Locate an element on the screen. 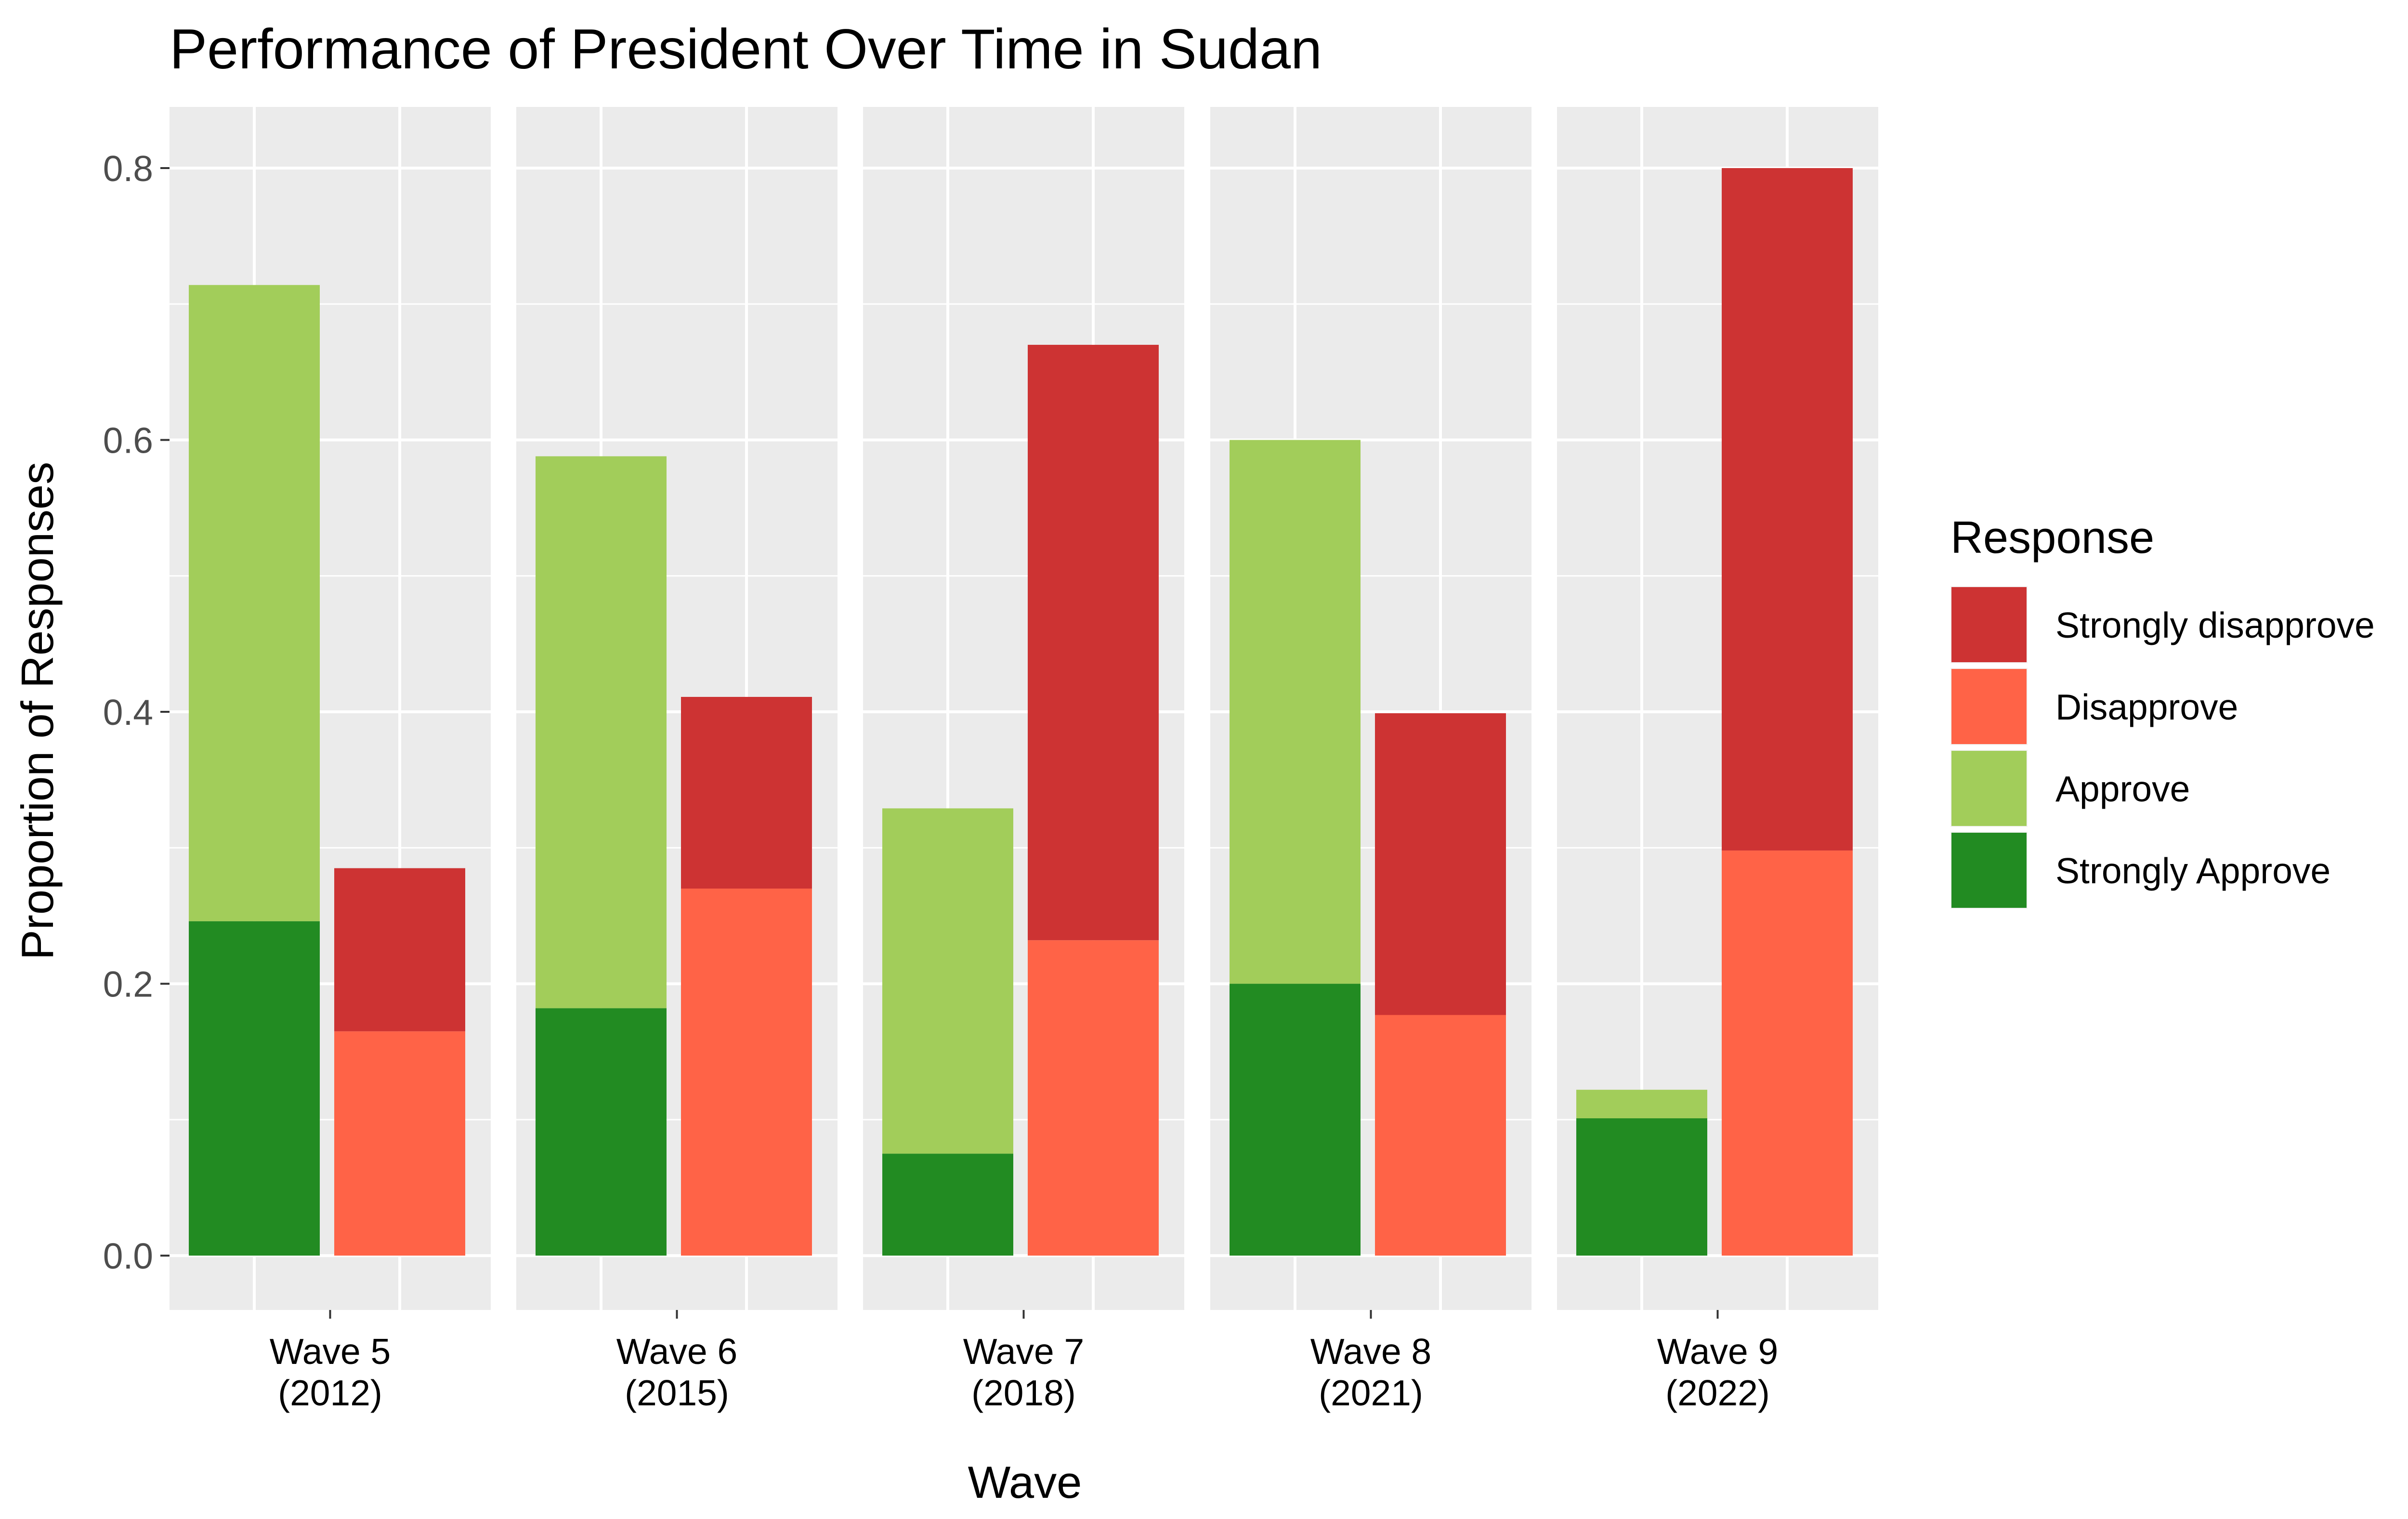  legend-item-strongly-disapprove: Strongly disapprove is located at coordinates (2162, 624).